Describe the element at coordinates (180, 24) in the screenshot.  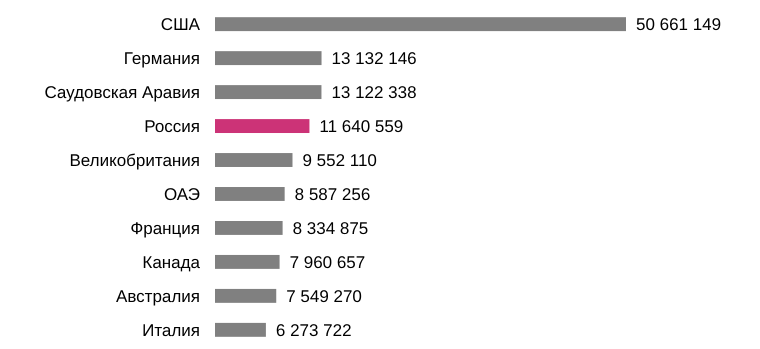
I see `y-tick-label: США` at that location.